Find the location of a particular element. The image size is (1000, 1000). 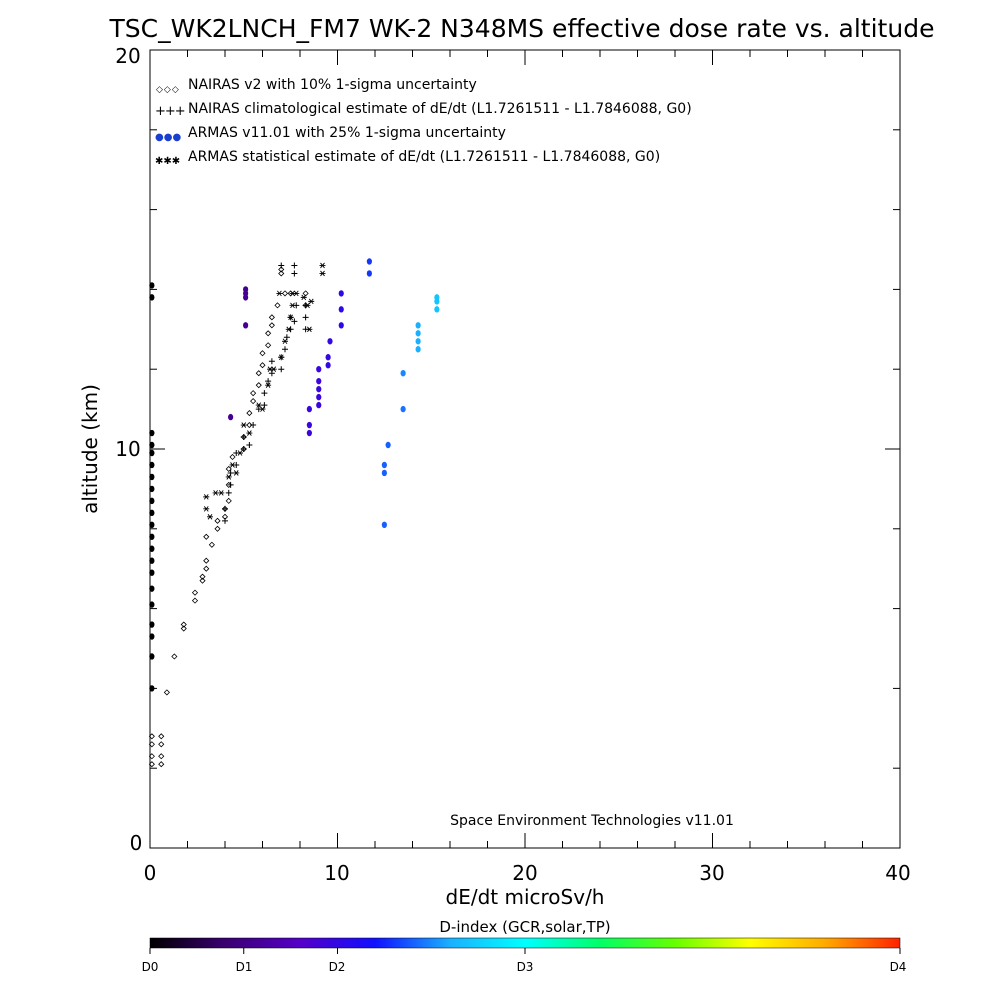

legend-symbol-nairas-v2: ◇◇◇ is located at coordinates (168, 90).